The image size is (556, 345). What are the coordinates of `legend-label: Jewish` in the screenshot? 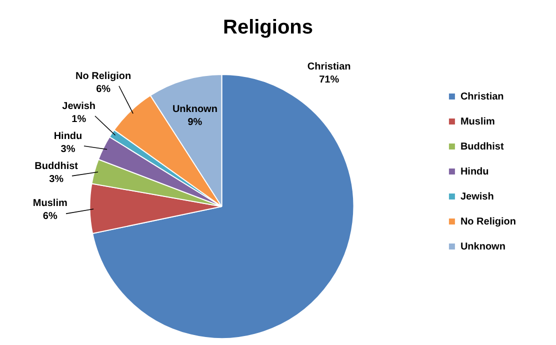 It's located at (477, 196).